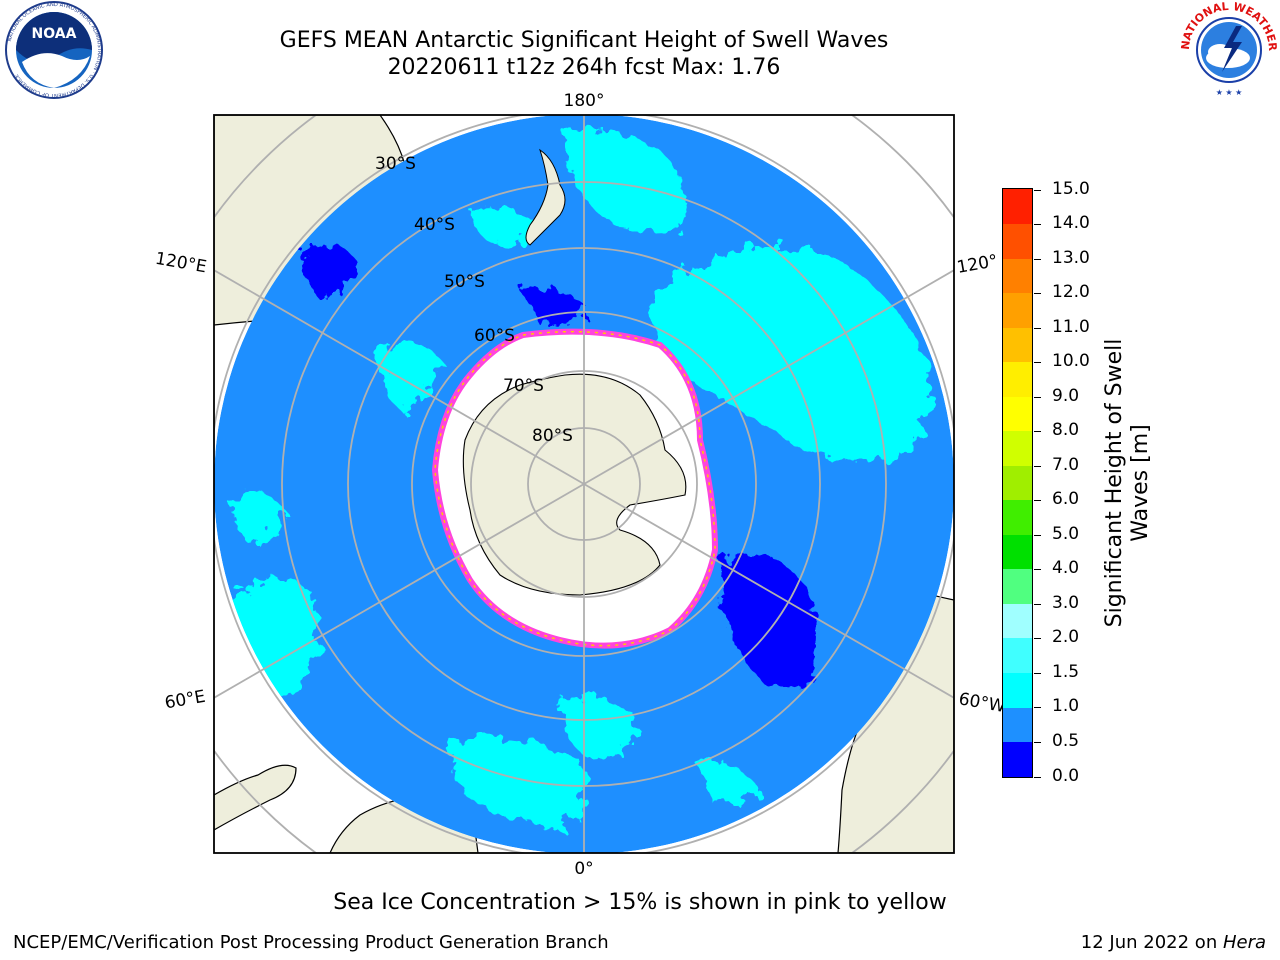  Describe the element at coordinates (1173, 942) in the screenshot. I see `footer-date: 12 Jun 2022 on Hera` at that location.